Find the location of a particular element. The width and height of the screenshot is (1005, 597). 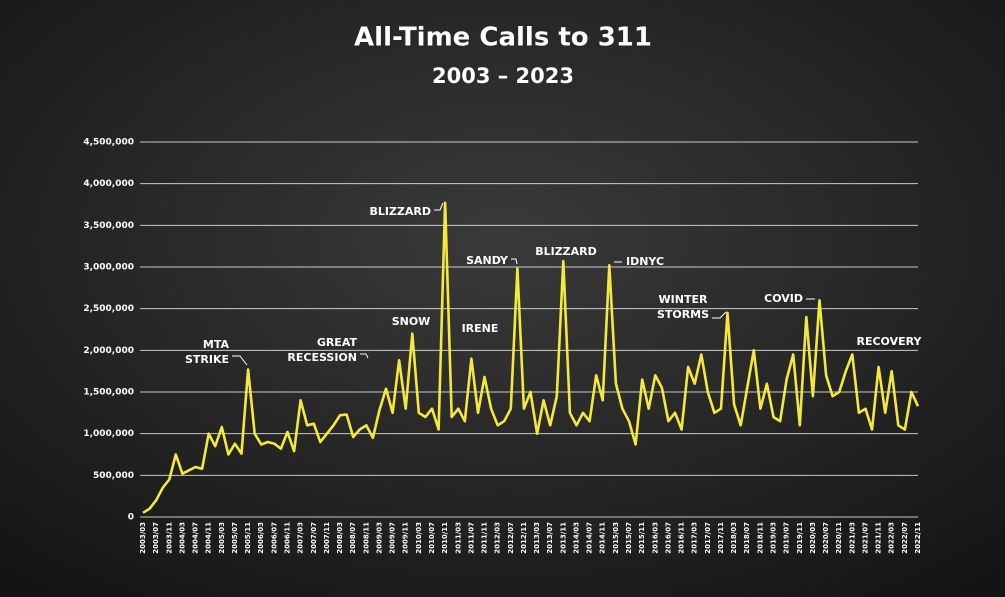

x-tick-label: 2017/03 is located at coordinates (695, 538).